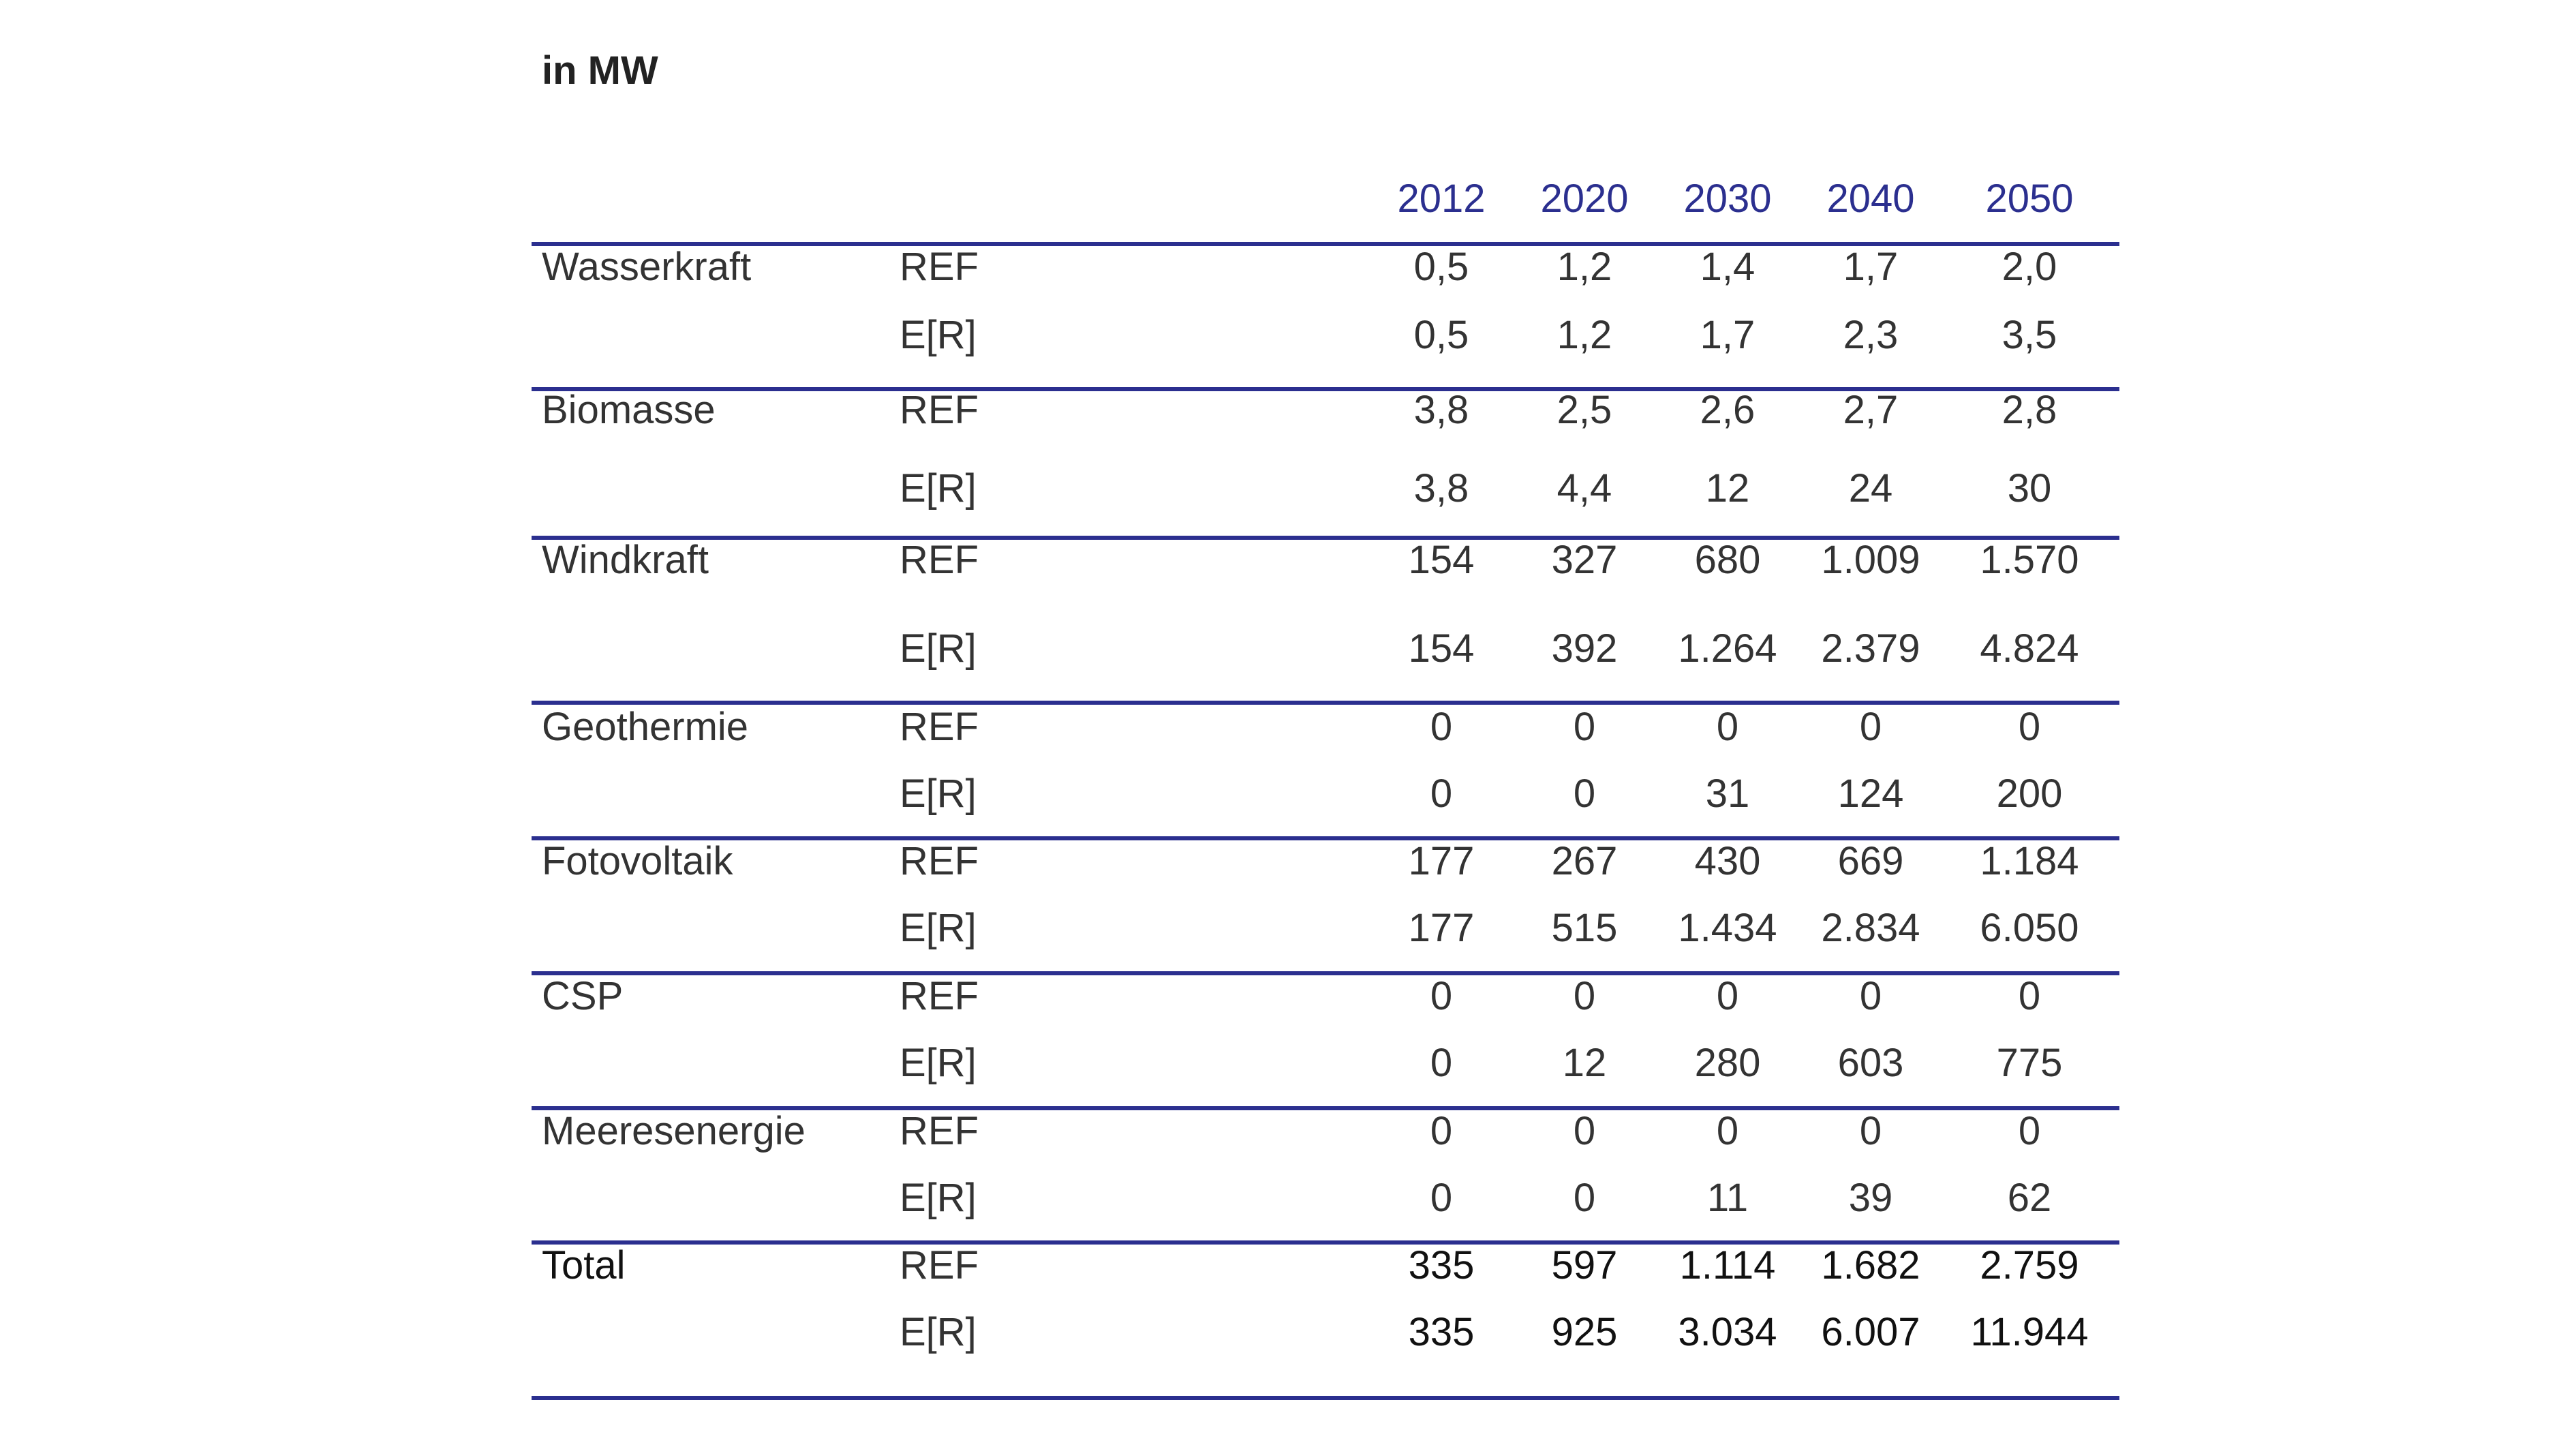 The image size is (2576, 1449). What do you see at coordinates (2029, 1063) in the screenshot?
I see `table-cell: 775` at bounding box center [2029, 1063].